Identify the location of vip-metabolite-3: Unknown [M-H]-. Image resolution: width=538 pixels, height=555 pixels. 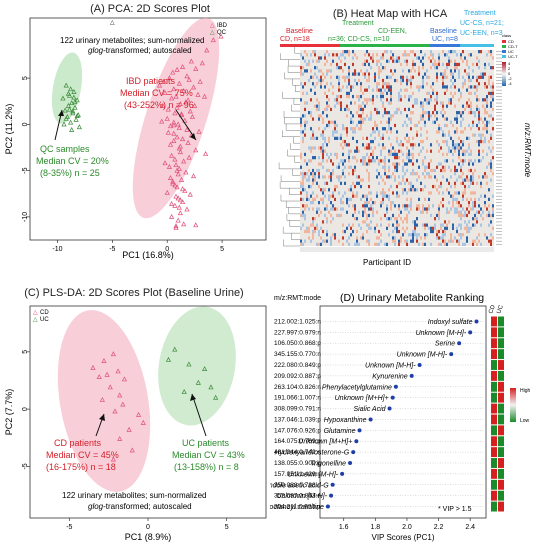
(422, 355).